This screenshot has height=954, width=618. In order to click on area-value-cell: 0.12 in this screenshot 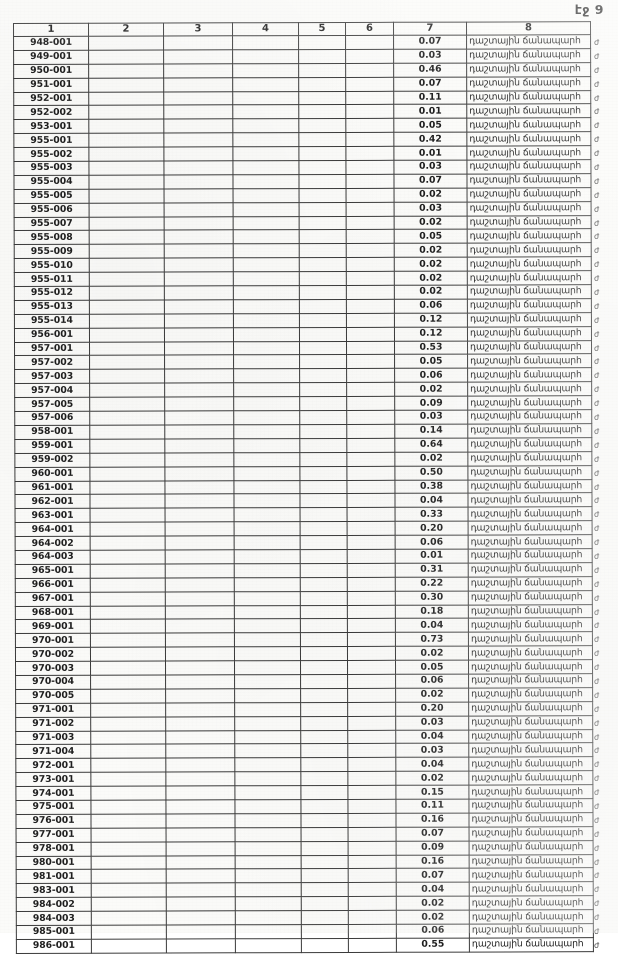, I will do `click(431, 320)`.